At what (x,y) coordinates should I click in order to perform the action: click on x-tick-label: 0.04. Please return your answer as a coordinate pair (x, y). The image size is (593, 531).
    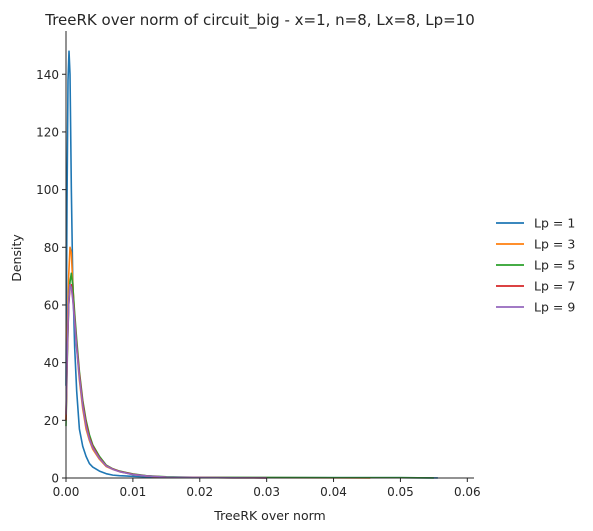
    Looking at the image, I should click on (333, 492).